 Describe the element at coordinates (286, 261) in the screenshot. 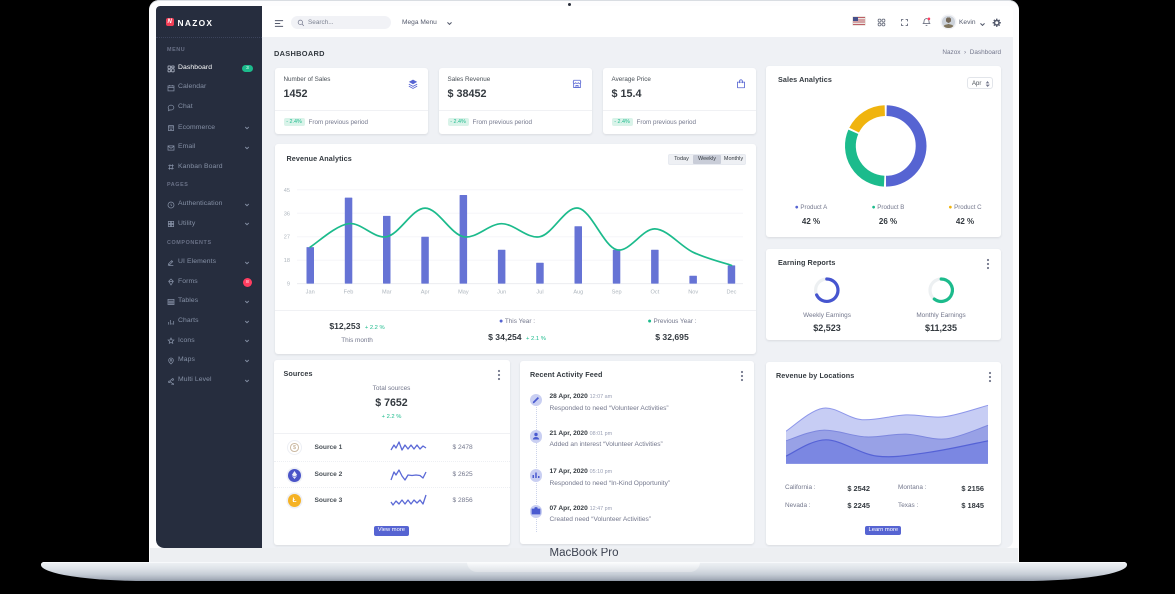

I see `svg-text: 18` at that location.